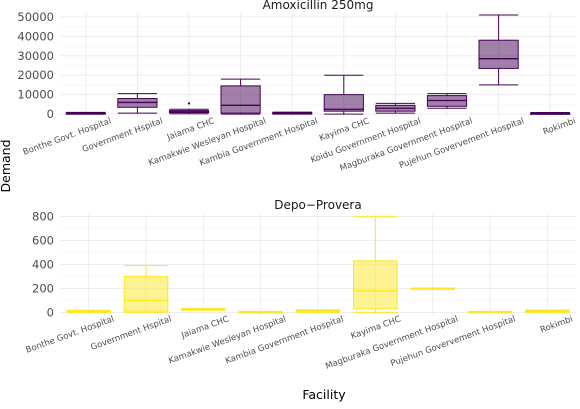  What do you see at coordinates (317, 205) in the screenshot?
I see `panel-title: Depo−Provera` at bounding box center [317, 205].